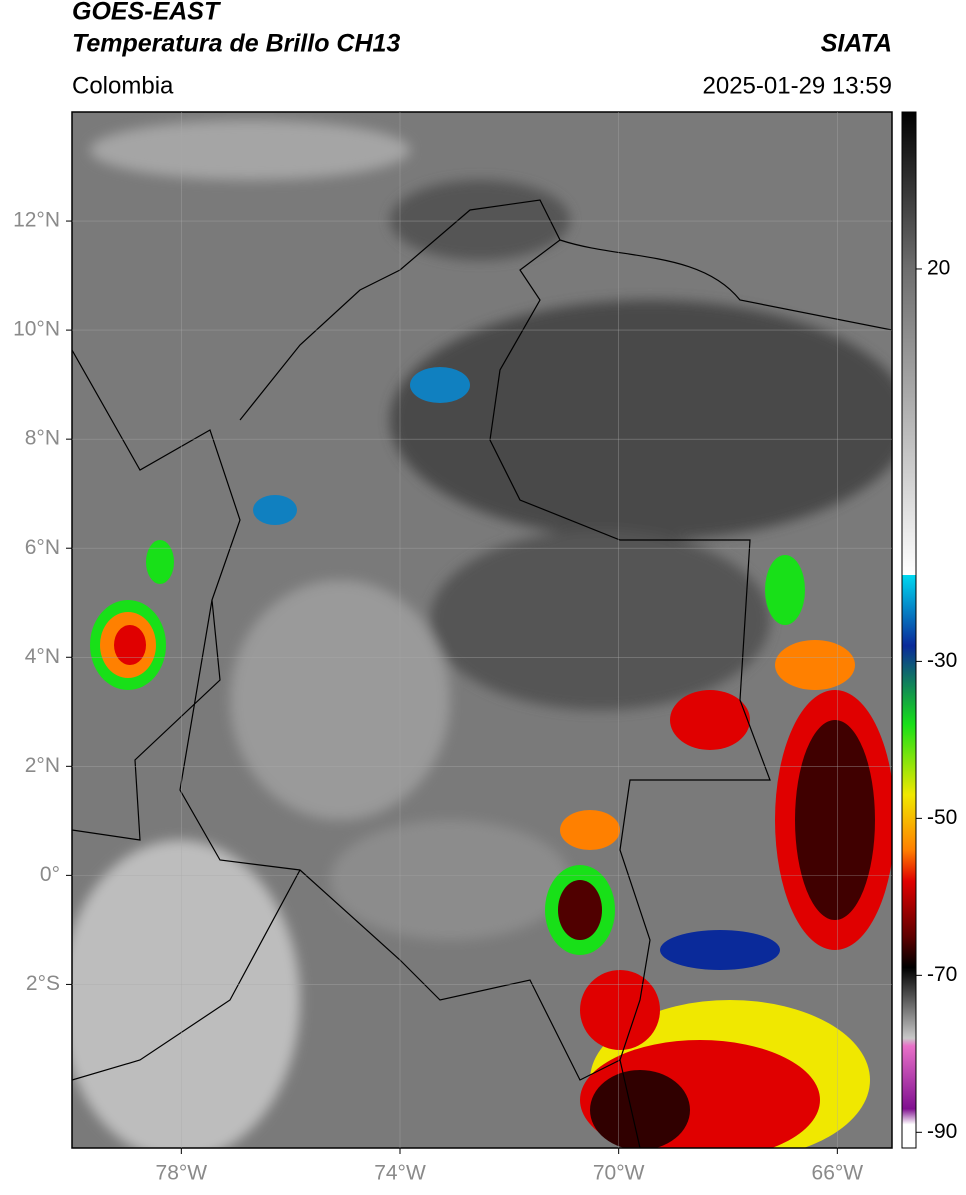 The width and height of the screenshot is (966, 1195). I want to click on title: GOES-EAST, so click(147, 13).